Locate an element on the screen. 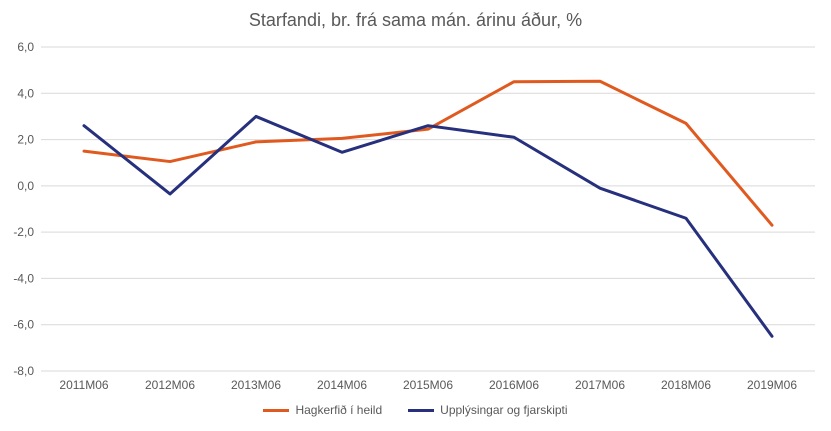 The height and width of the screenshot is (431, 831). legend-label: Upplýsingar og fjarskipti is located at coordinates (504, 410).